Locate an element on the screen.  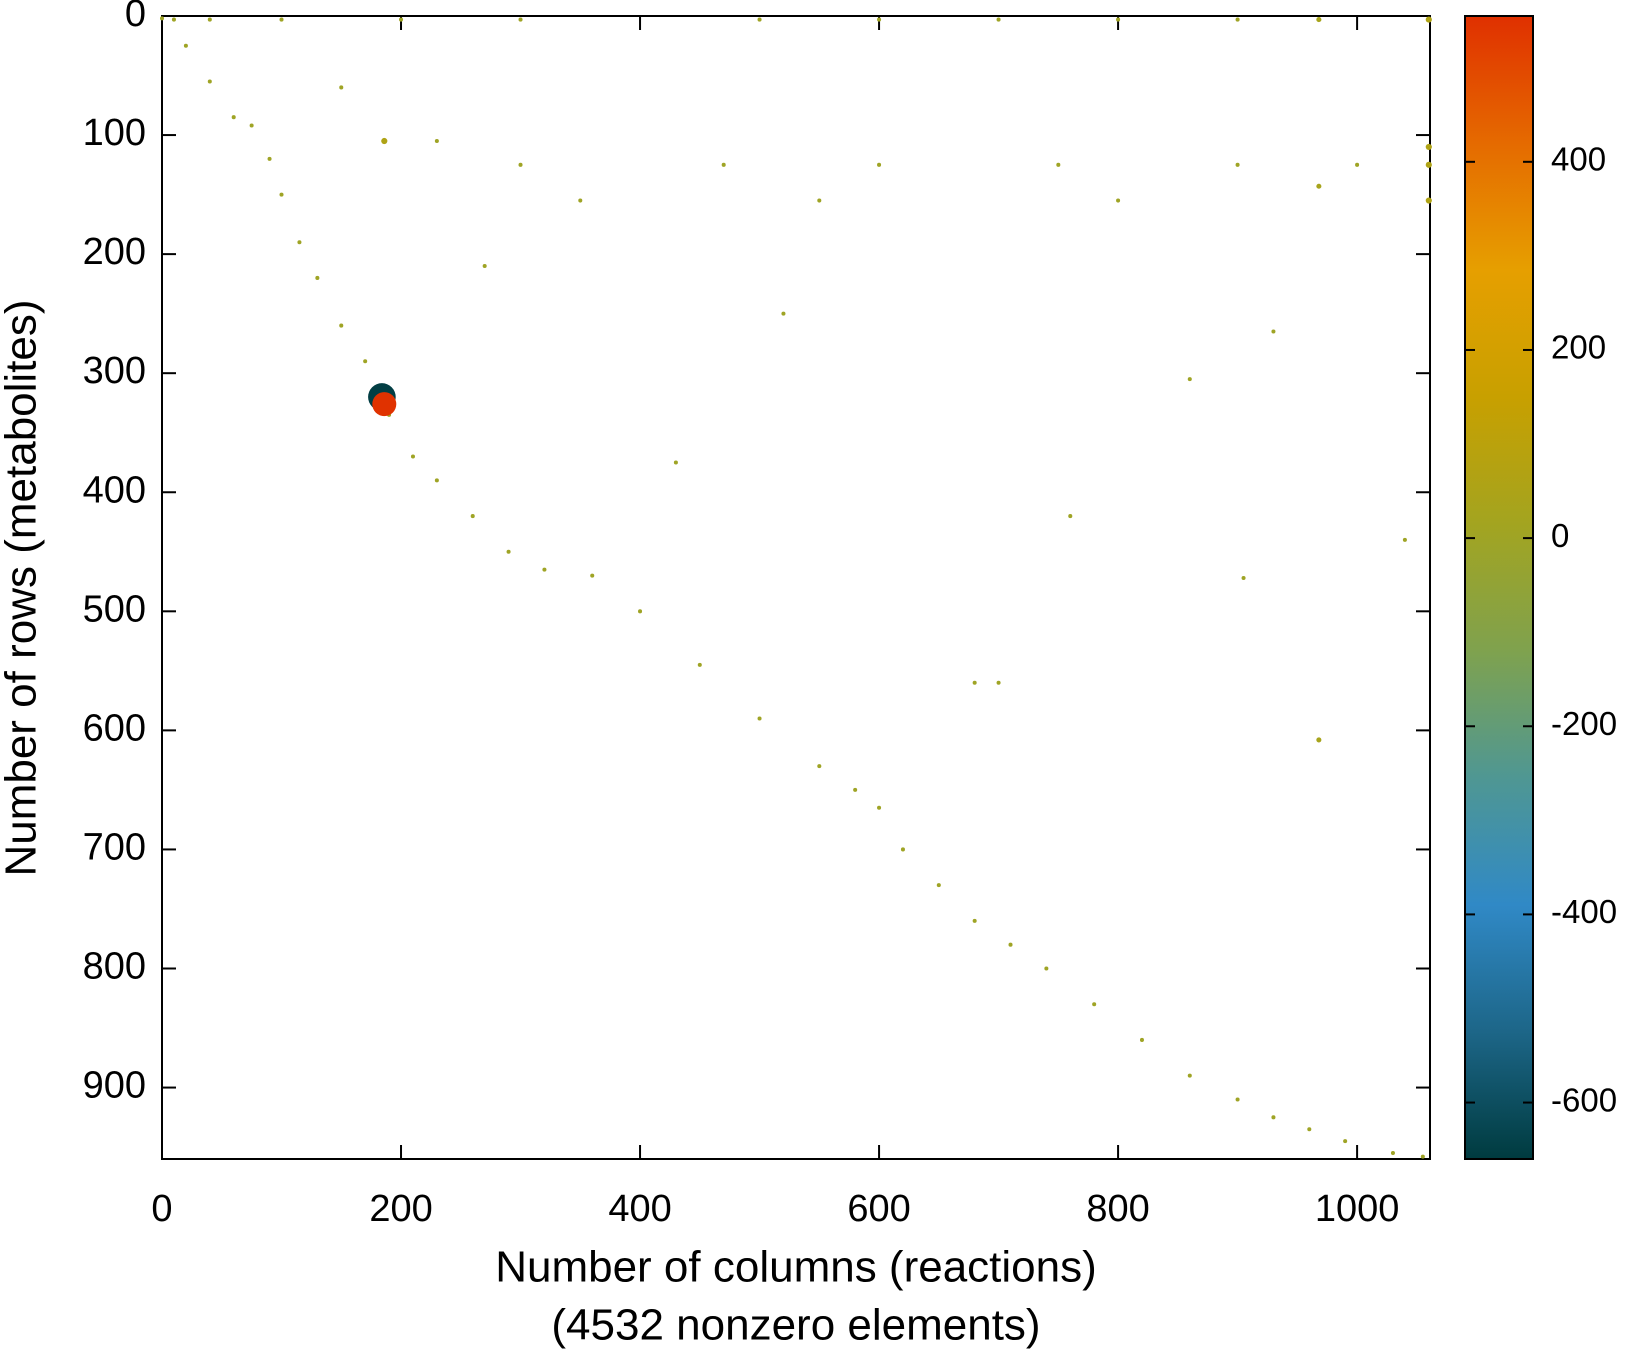
colorbar-tick-label: -200 is located at coordinates (1584, 723).